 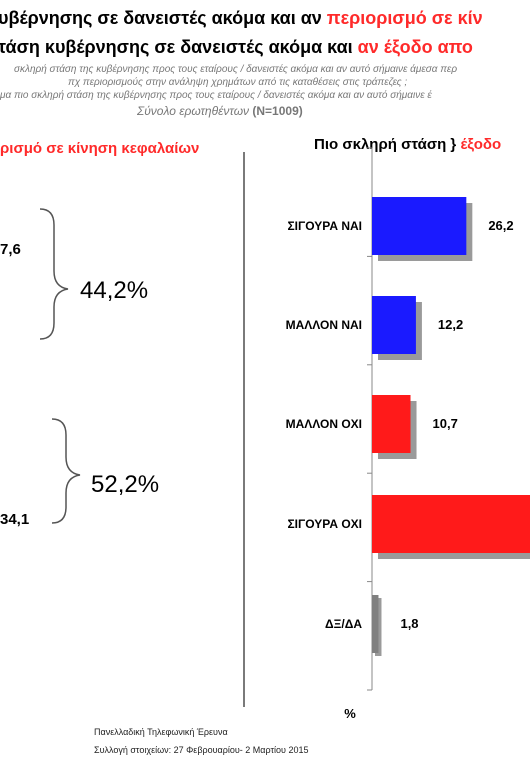 I want to click on data-label: 26,2, so click(x=500, y=225).